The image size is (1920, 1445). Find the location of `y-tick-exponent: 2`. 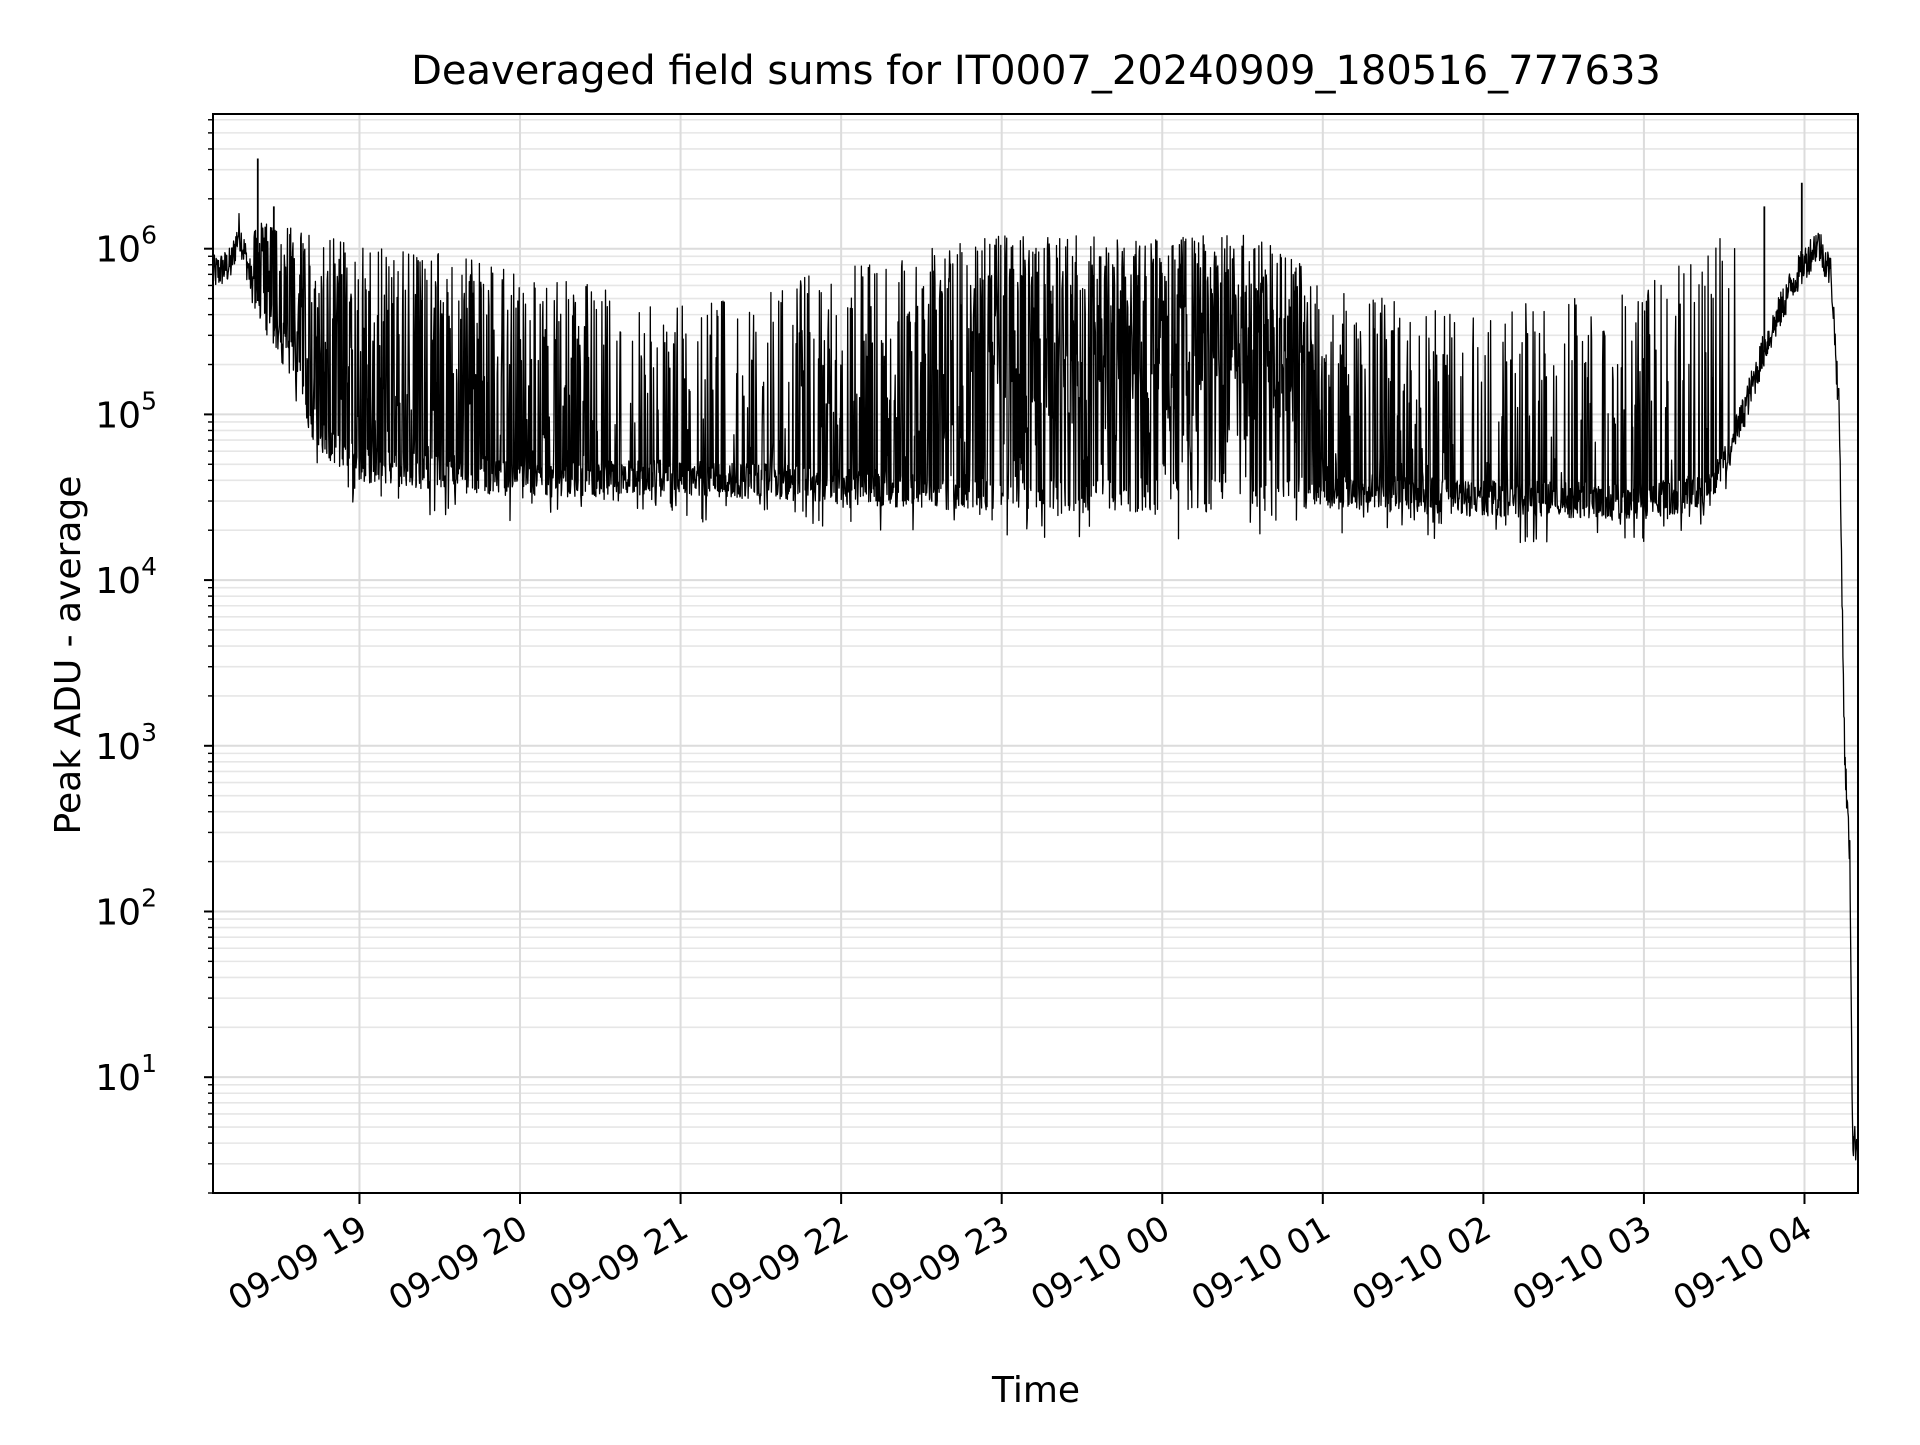

y-tick-exponent: 2 is located at coordinates (149, 897).